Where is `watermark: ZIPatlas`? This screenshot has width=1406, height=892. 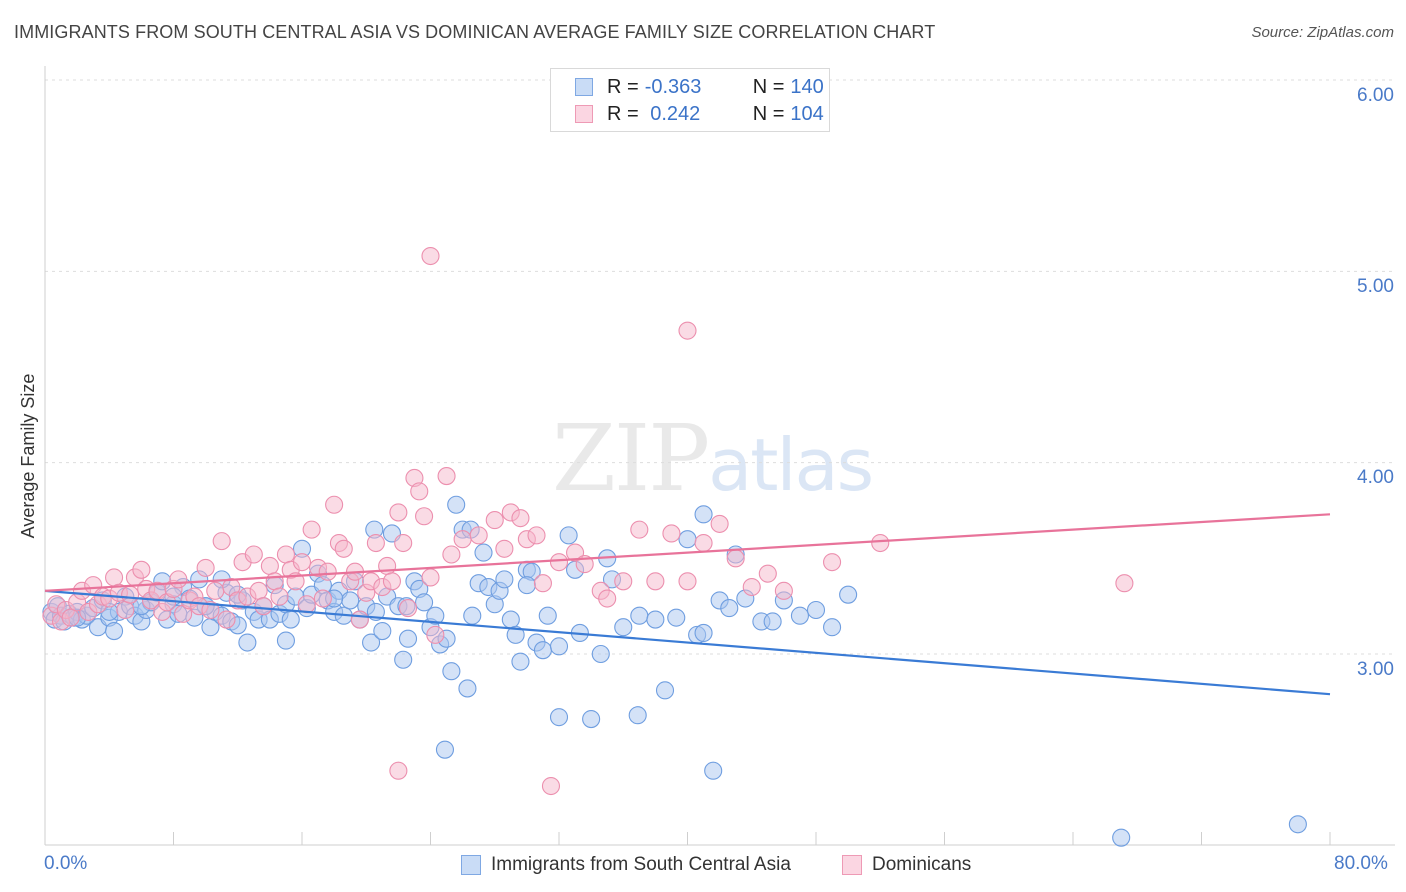 watermark: ZIPatlas is located at coordinates (713, 458).